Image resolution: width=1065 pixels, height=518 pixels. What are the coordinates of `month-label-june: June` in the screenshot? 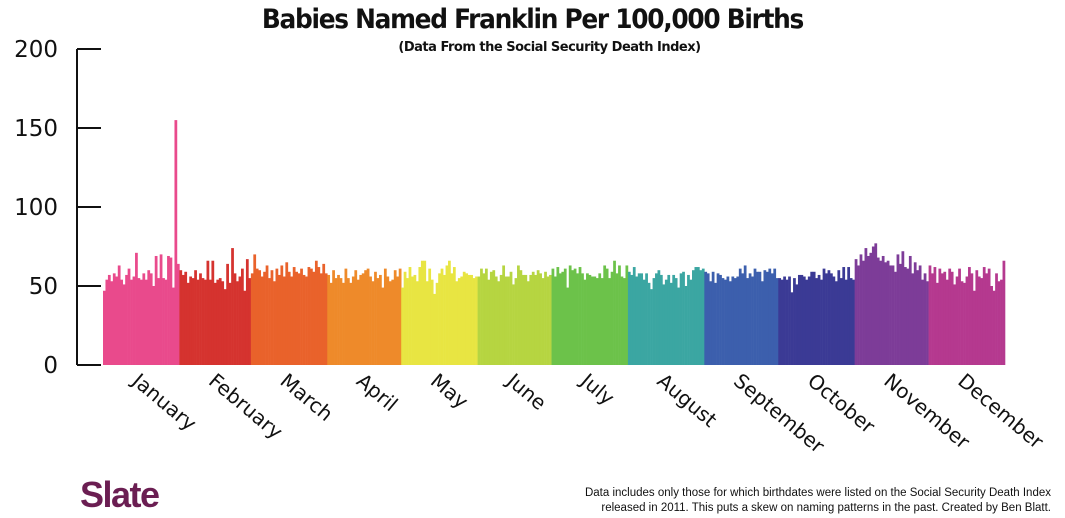 It's located at (526, 391).